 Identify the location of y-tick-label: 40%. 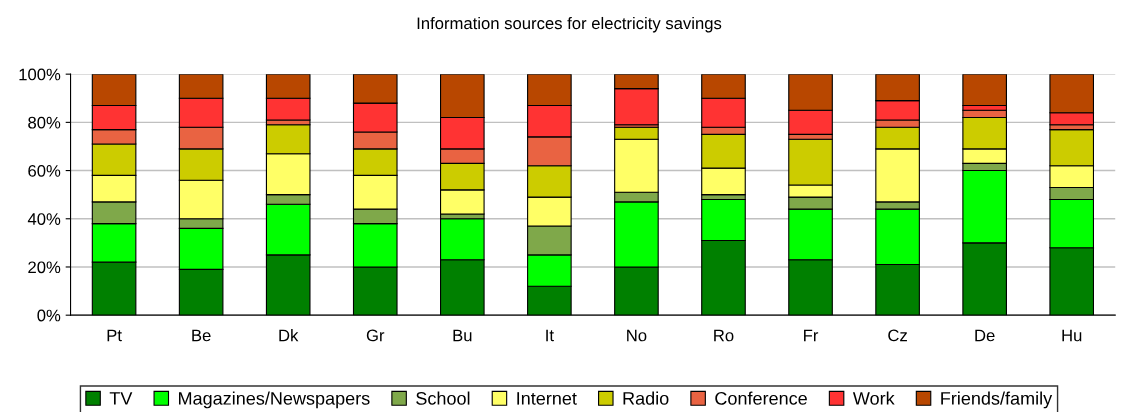
(44, 219).